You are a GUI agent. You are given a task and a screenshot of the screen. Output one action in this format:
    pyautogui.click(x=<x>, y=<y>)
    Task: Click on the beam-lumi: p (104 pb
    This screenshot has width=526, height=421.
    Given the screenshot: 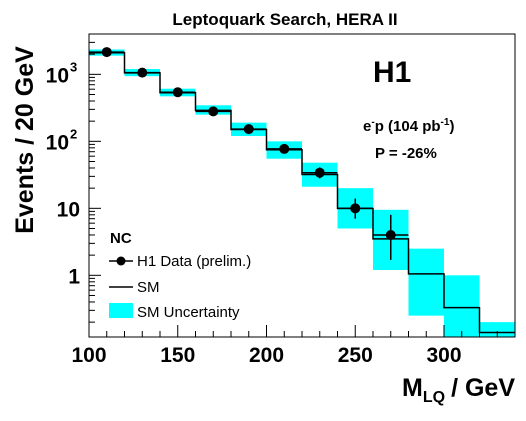 What is the action you would take?
    pyautogui.click(x=408, y=126)
    